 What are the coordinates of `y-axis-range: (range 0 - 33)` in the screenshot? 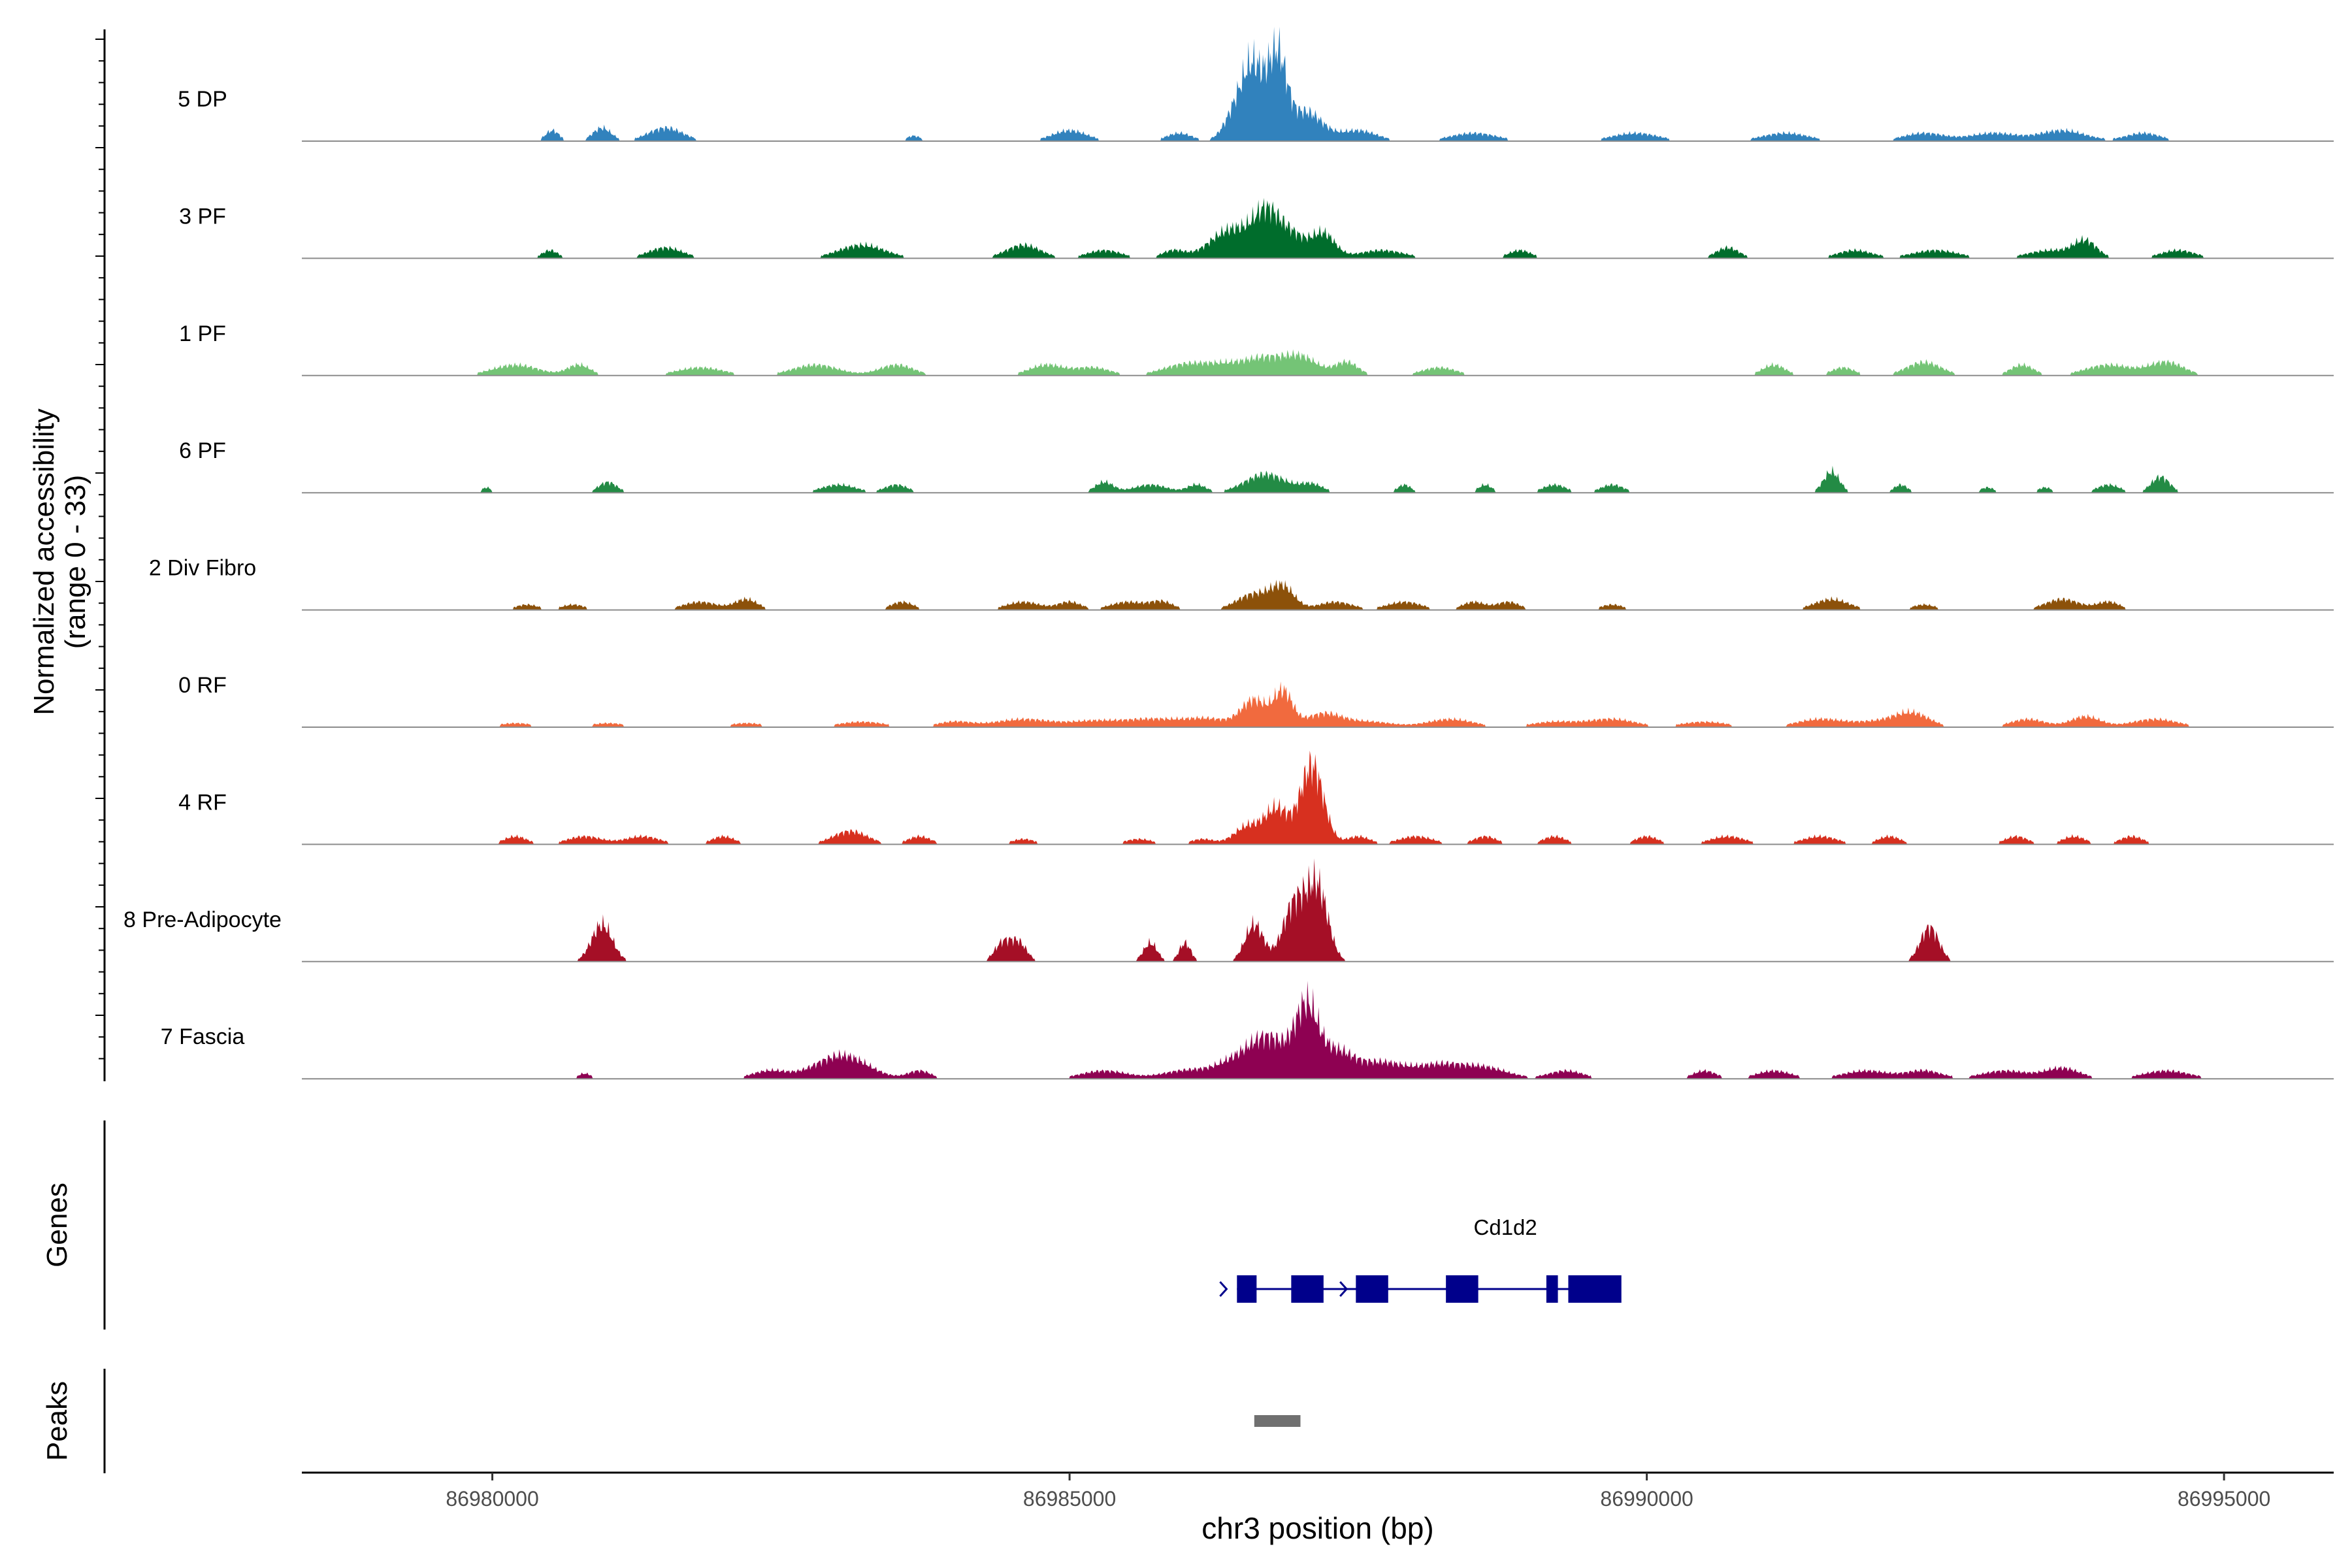 It's located at (75, 562).